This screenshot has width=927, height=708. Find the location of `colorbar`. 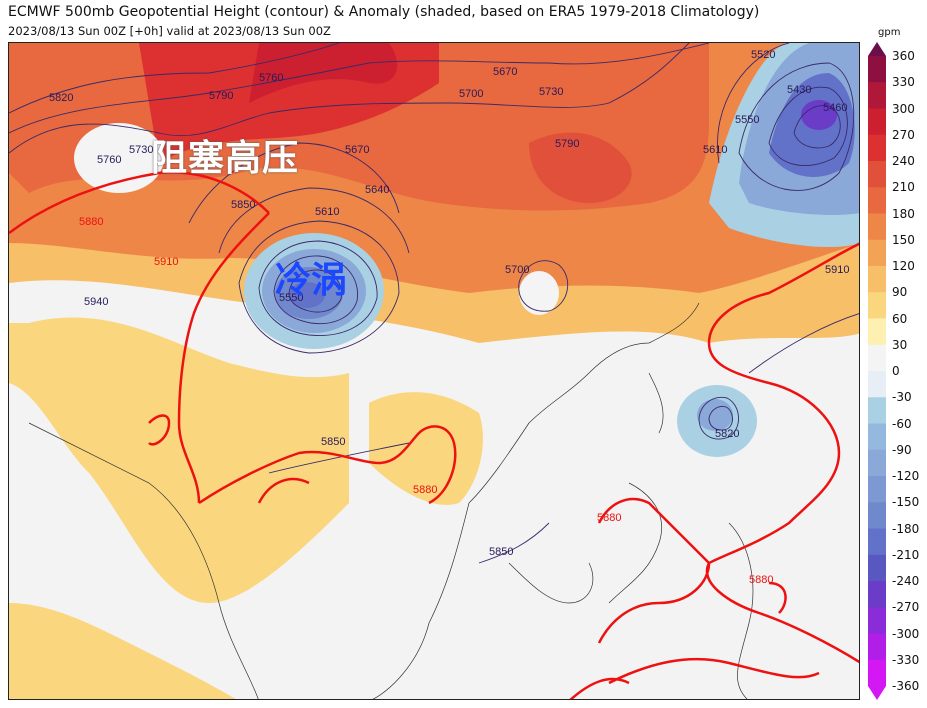

colorbar is located at coordinates (877, 371).